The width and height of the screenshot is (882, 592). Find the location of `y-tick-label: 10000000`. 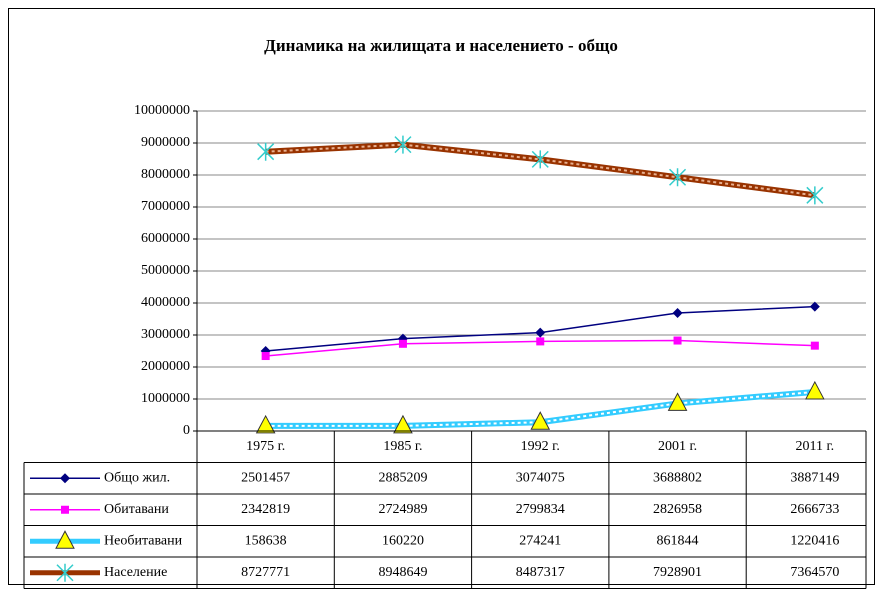

y-tick-label: 10000000 is located at coordinates (162, 110).